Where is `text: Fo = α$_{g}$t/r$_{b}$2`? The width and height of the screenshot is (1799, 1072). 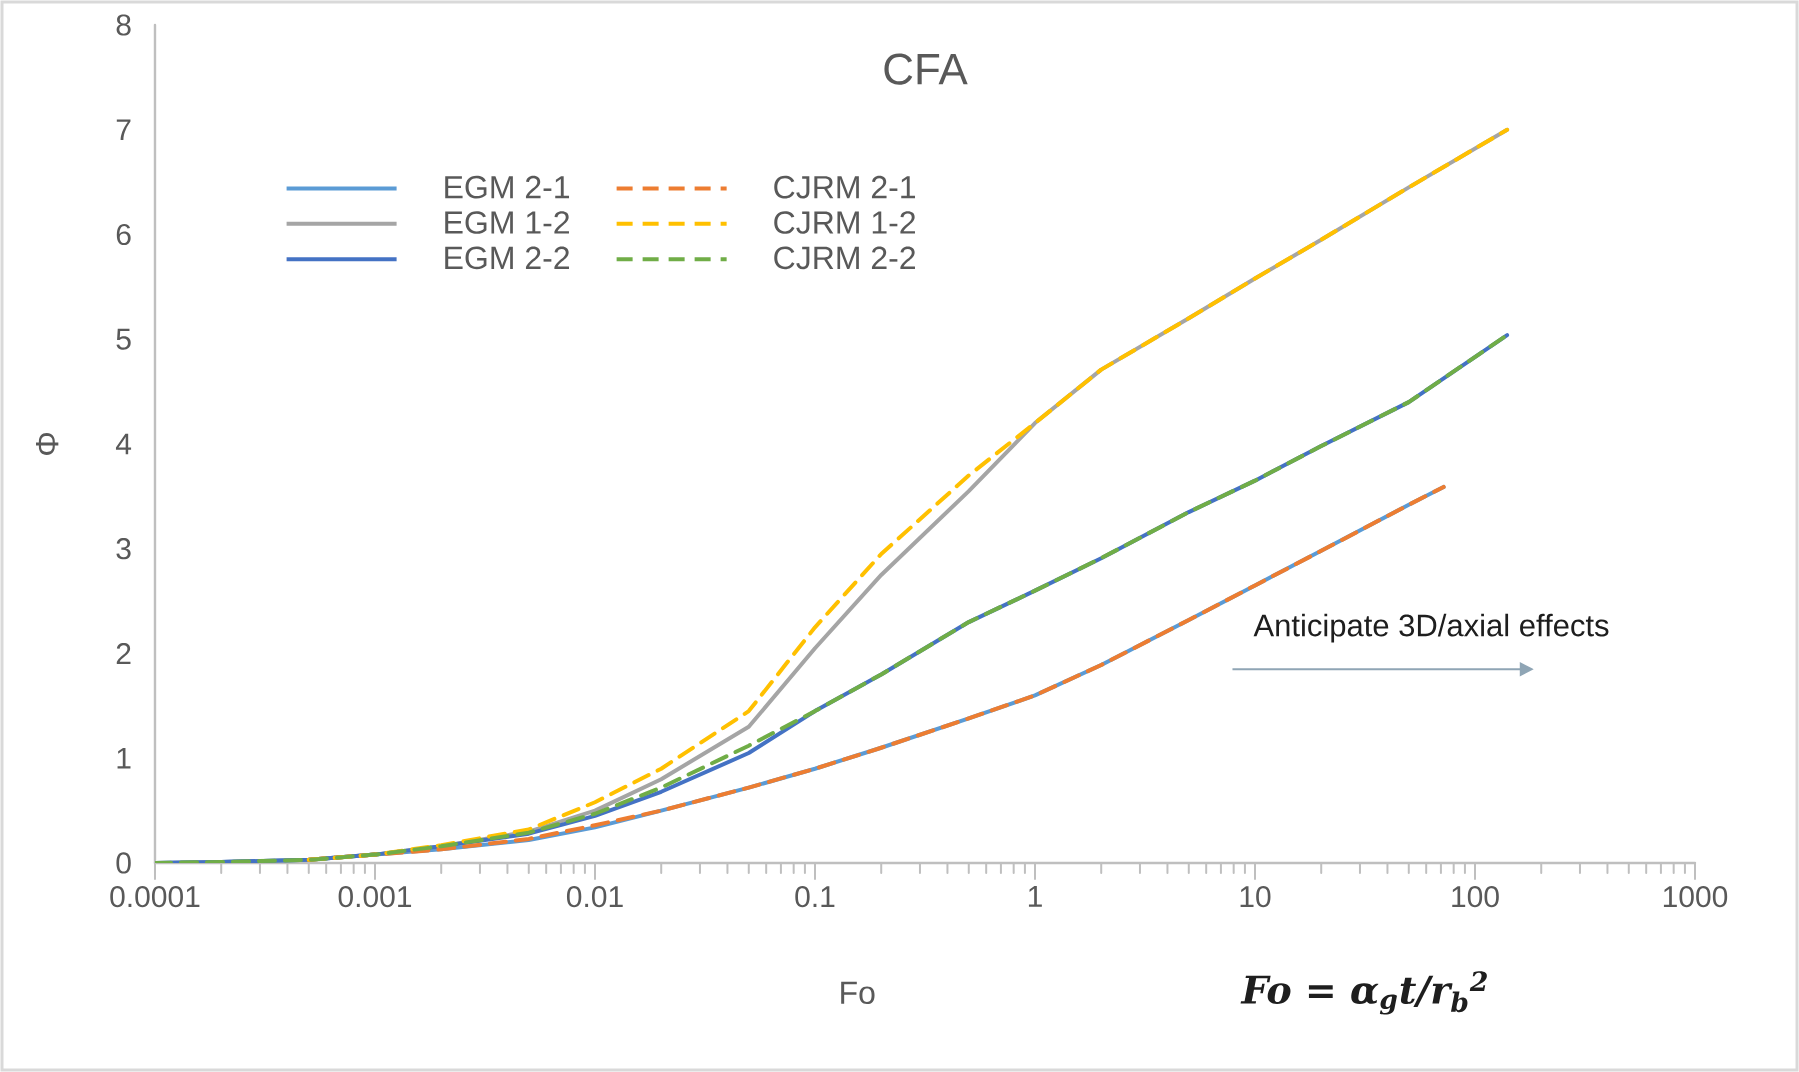
text: Fo = α$_{g}$t/r$_{b}$2 is located at coordinates (1363, 993).